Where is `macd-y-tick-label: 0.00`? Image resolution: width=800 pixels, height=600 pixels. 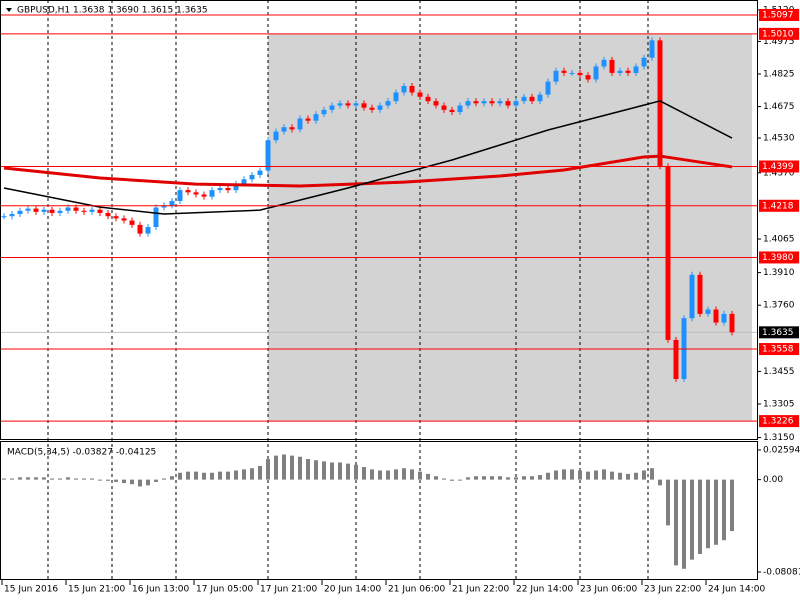 macd-y-tick-label: 0.00 is located at coordinates (773, 480).